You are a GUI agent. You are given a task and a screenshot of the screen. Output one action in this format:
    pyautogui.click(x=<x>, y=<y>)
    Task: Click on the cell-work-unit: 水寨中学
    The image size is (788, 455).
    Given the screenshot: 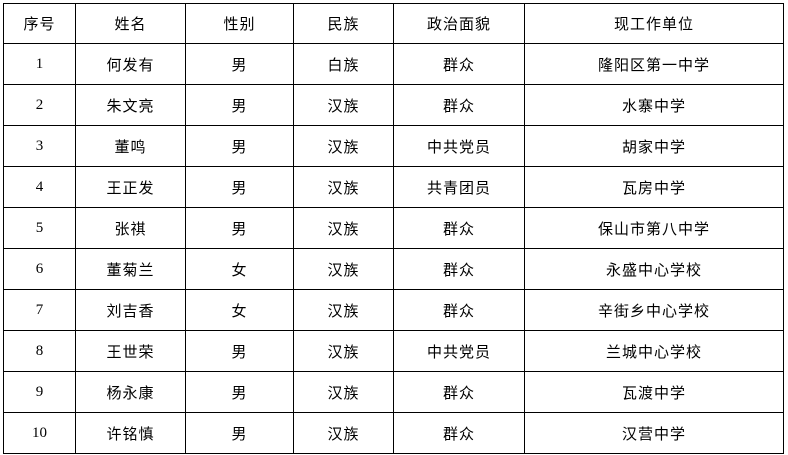 What is the action you would take?
    pyautogui.click(x=654, y=105)
    